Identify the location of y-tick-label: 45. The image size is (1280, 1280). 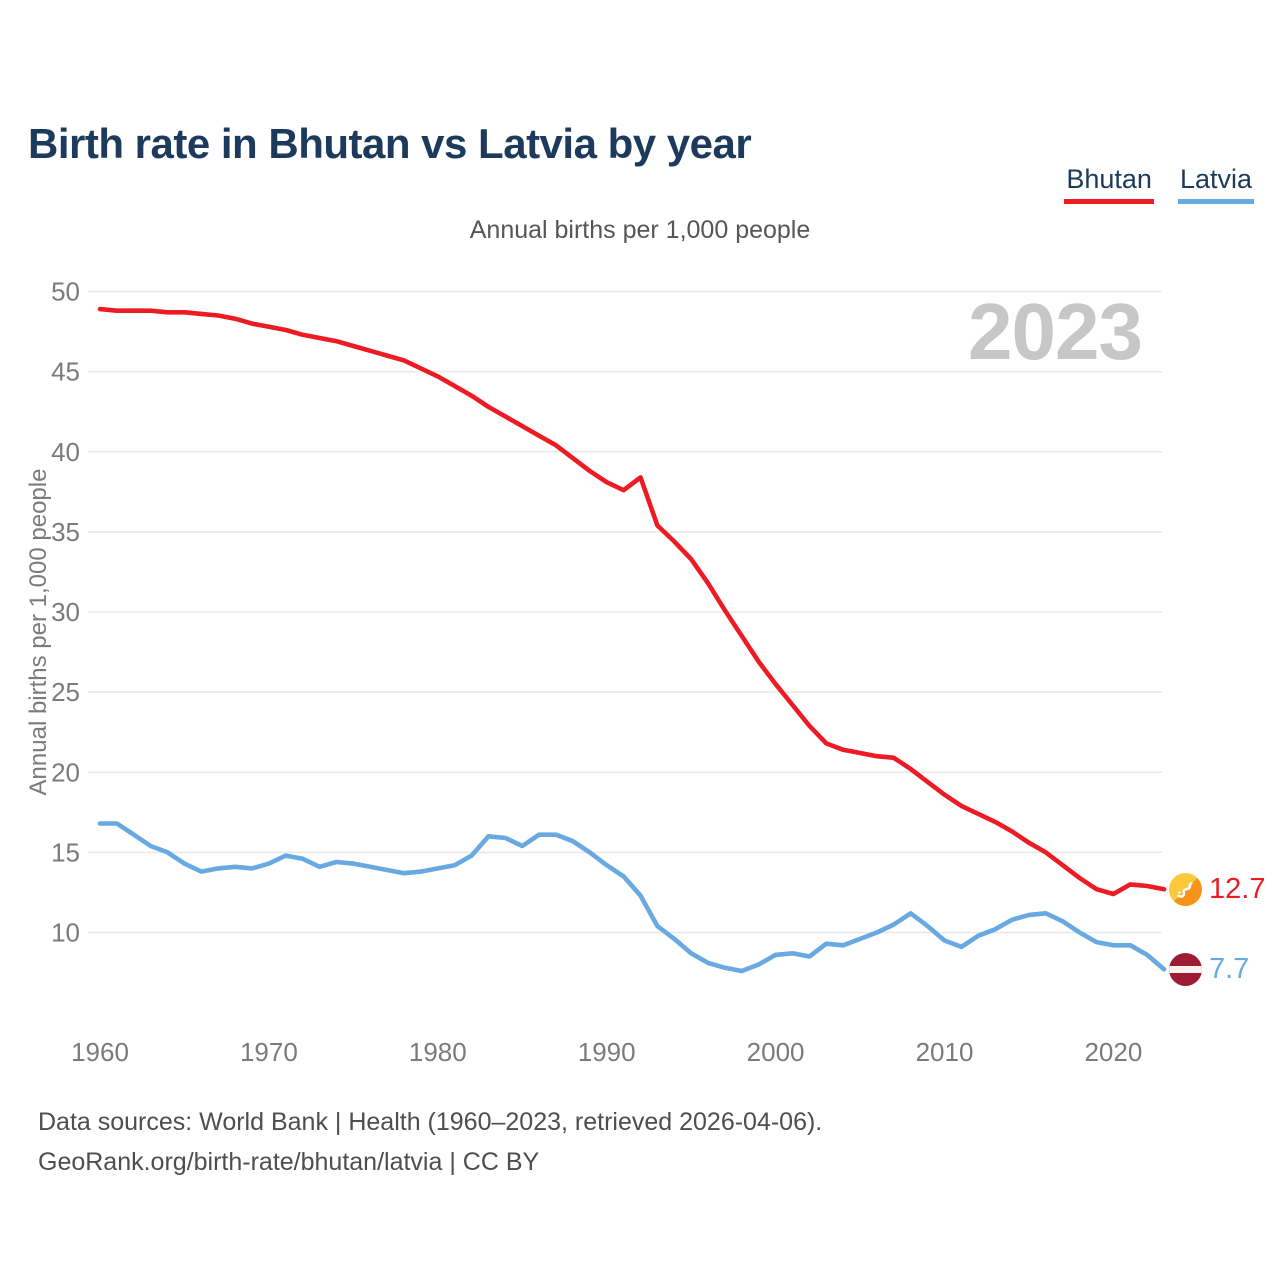
(65, 372).